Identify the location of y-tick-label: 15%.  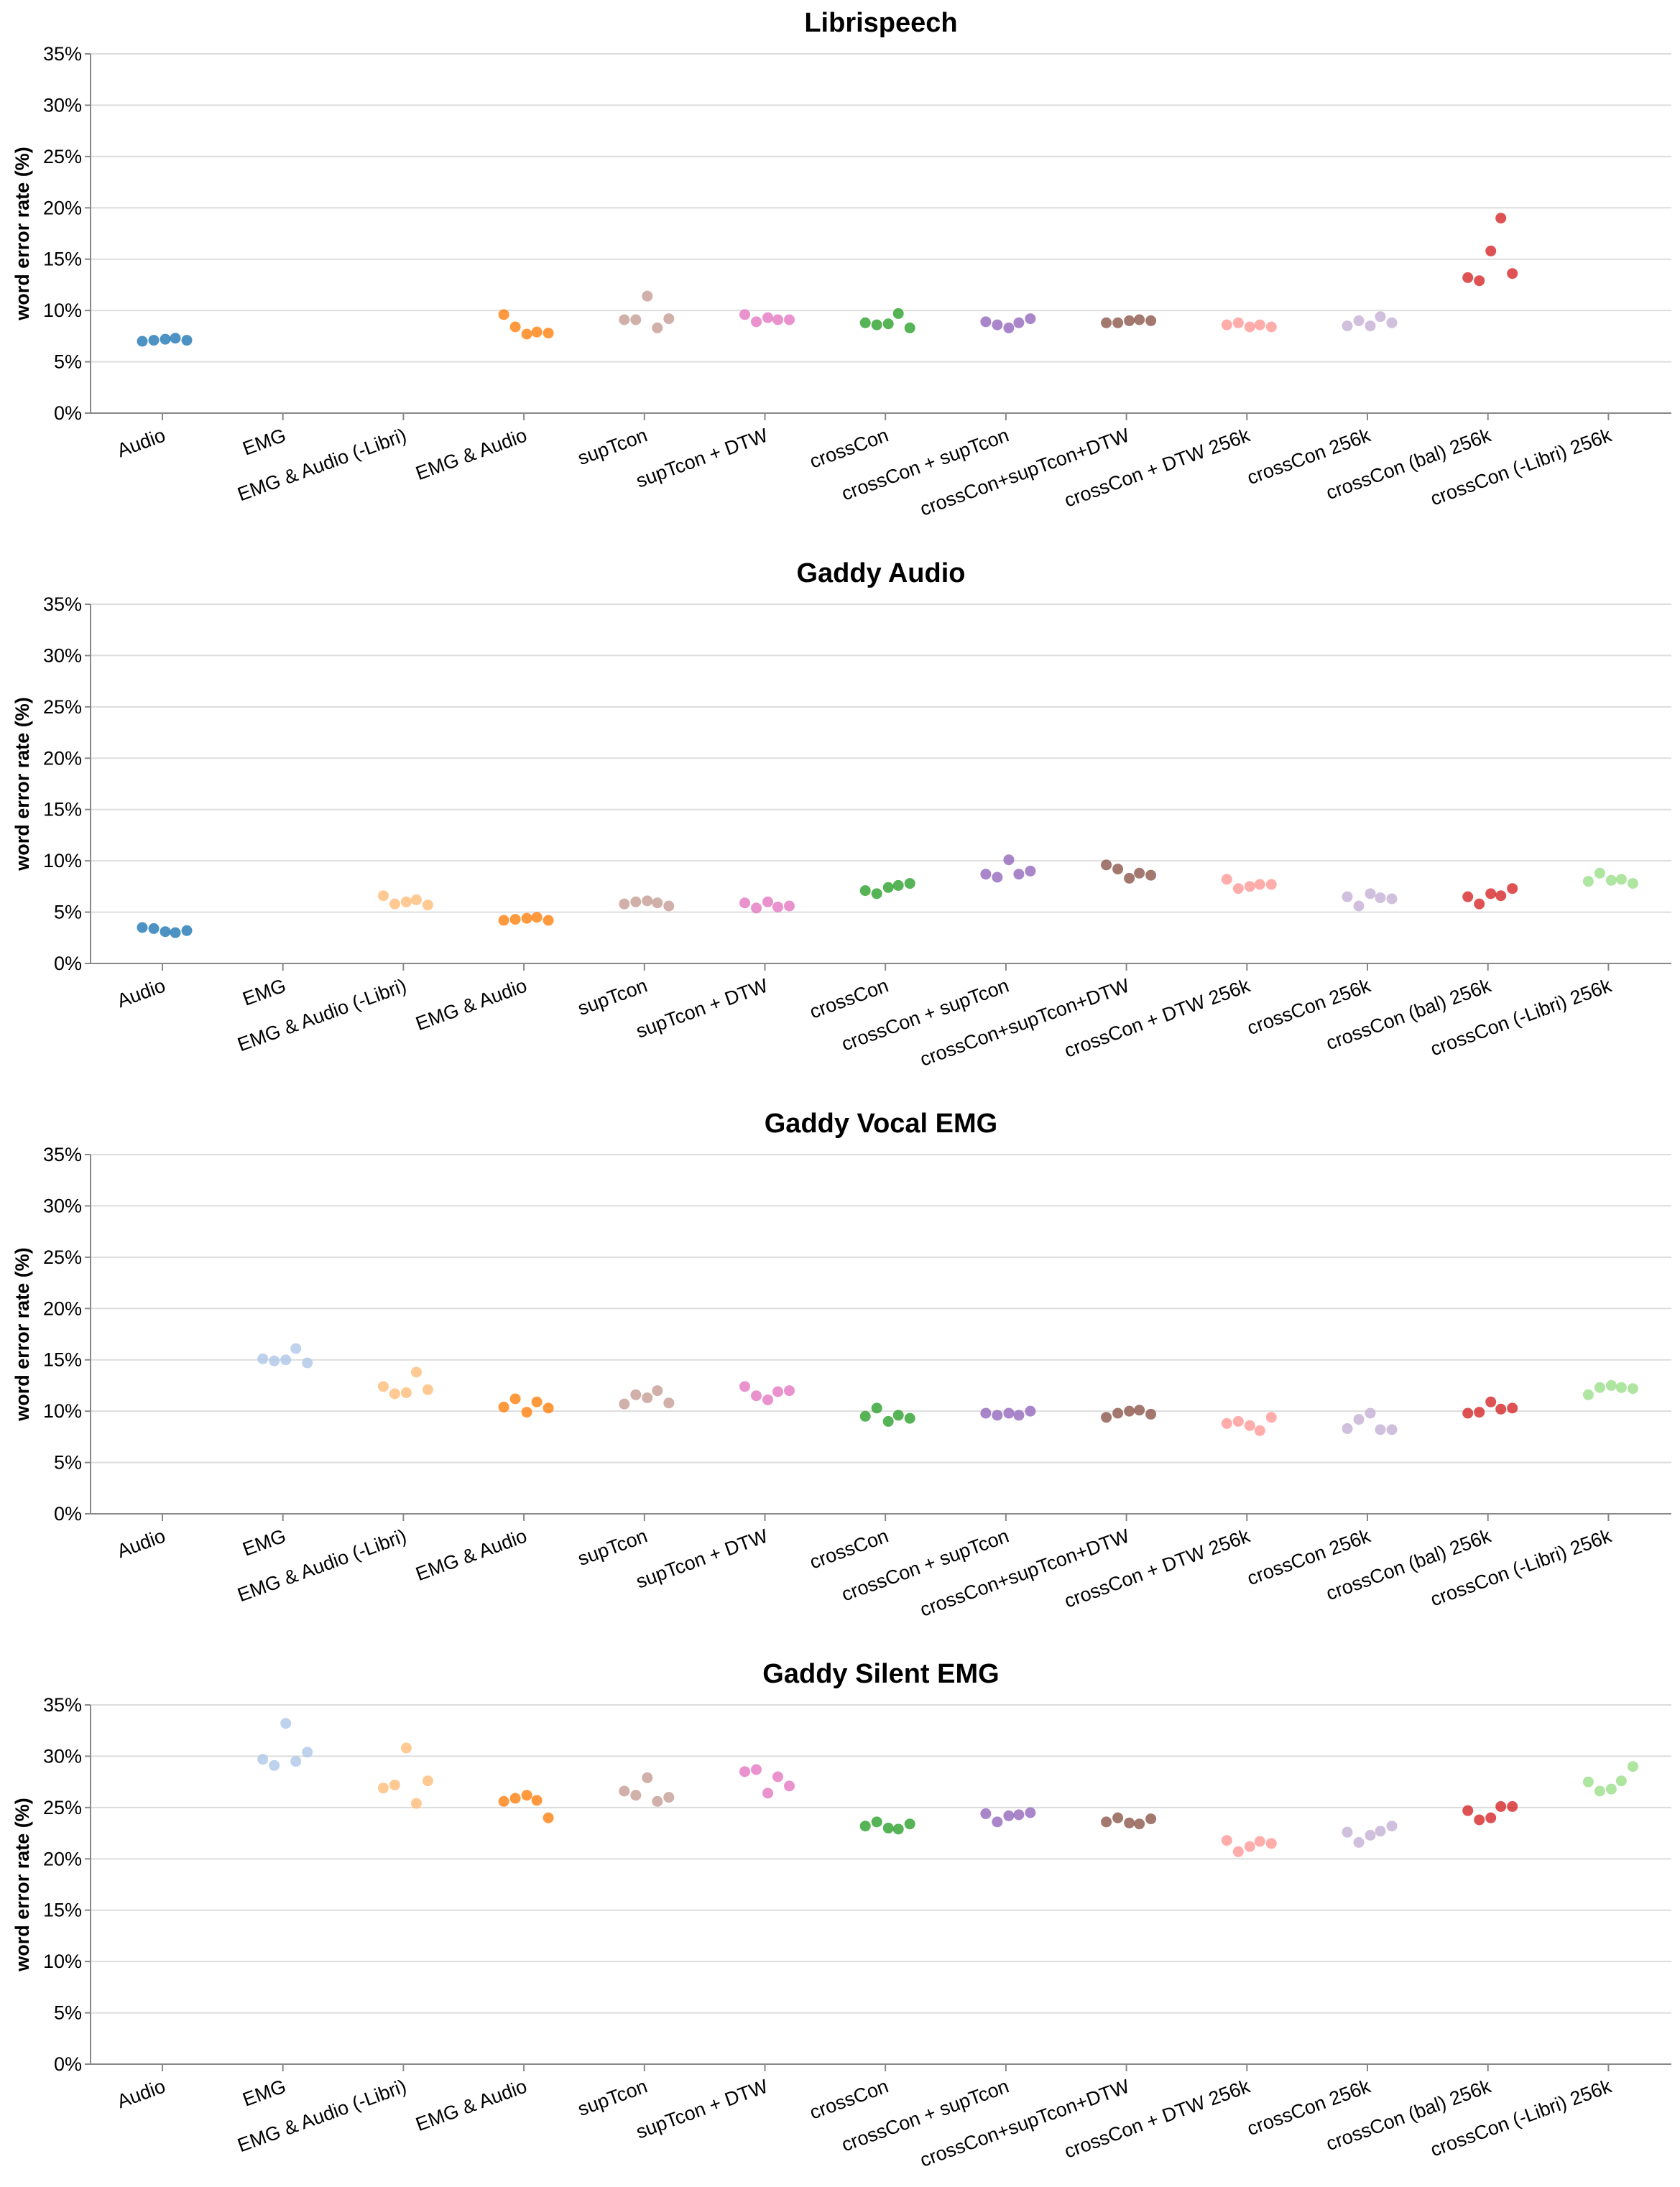
(62, 809).